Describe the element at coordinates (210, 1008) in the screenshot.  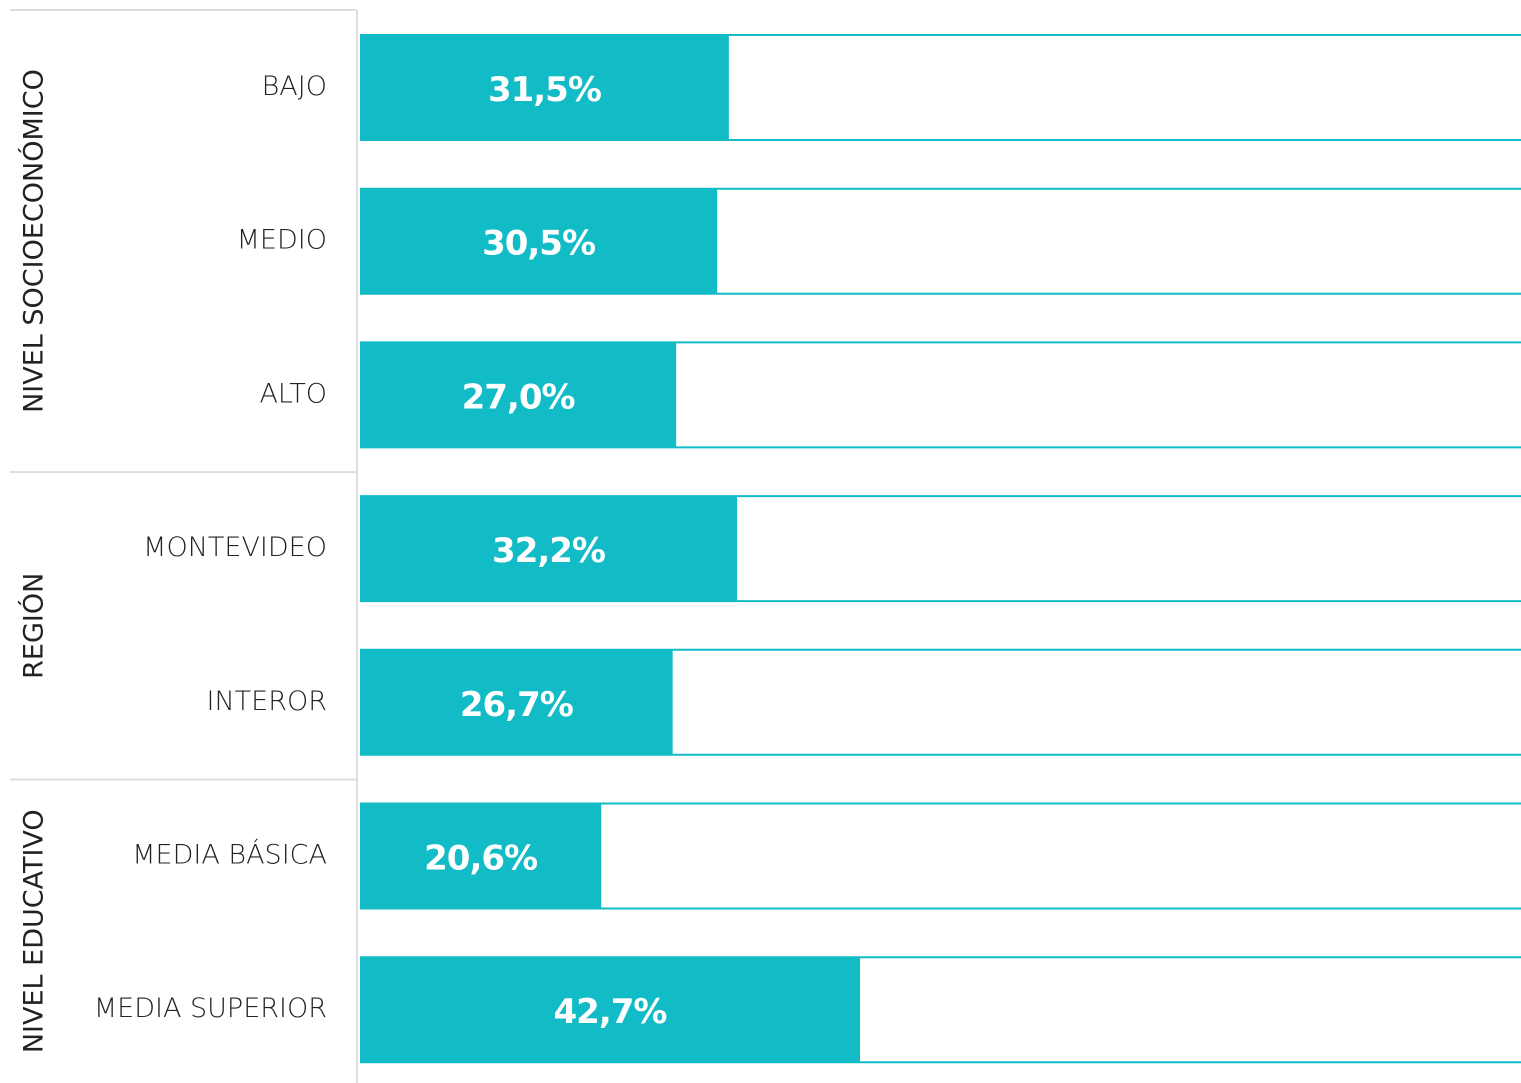
I see `category-label: MEDIA SUPERIOR` at that location.